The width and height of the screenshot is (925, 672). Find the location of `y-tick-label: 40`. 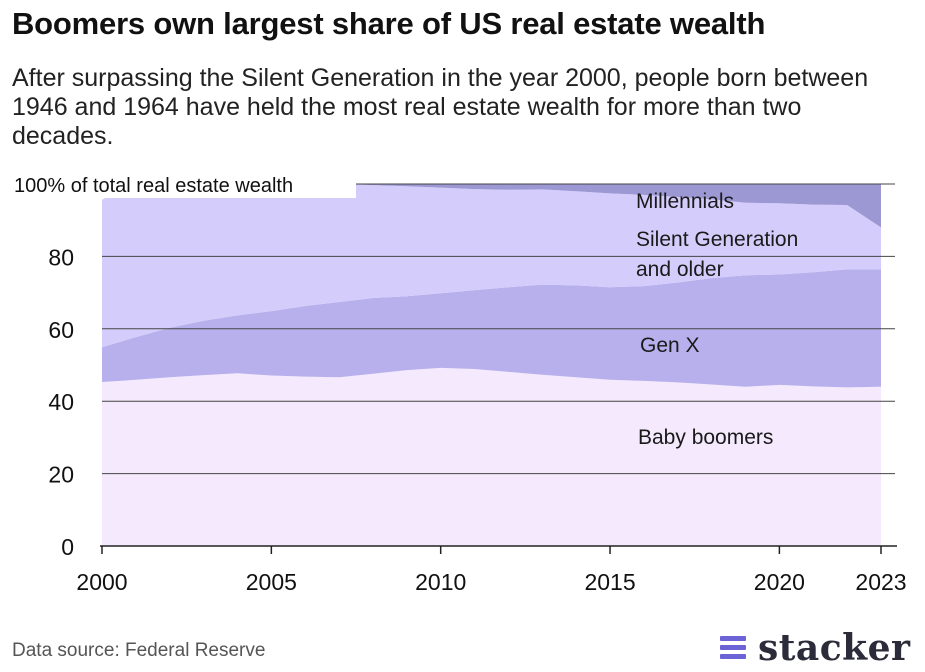

y-tick-label: 40 is located at coordinates (61, 402).